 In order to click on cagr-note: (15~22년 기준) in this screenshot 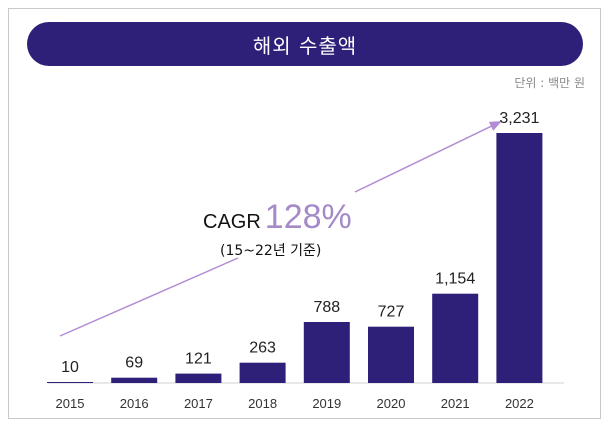, I will do `click(271, 251)`.